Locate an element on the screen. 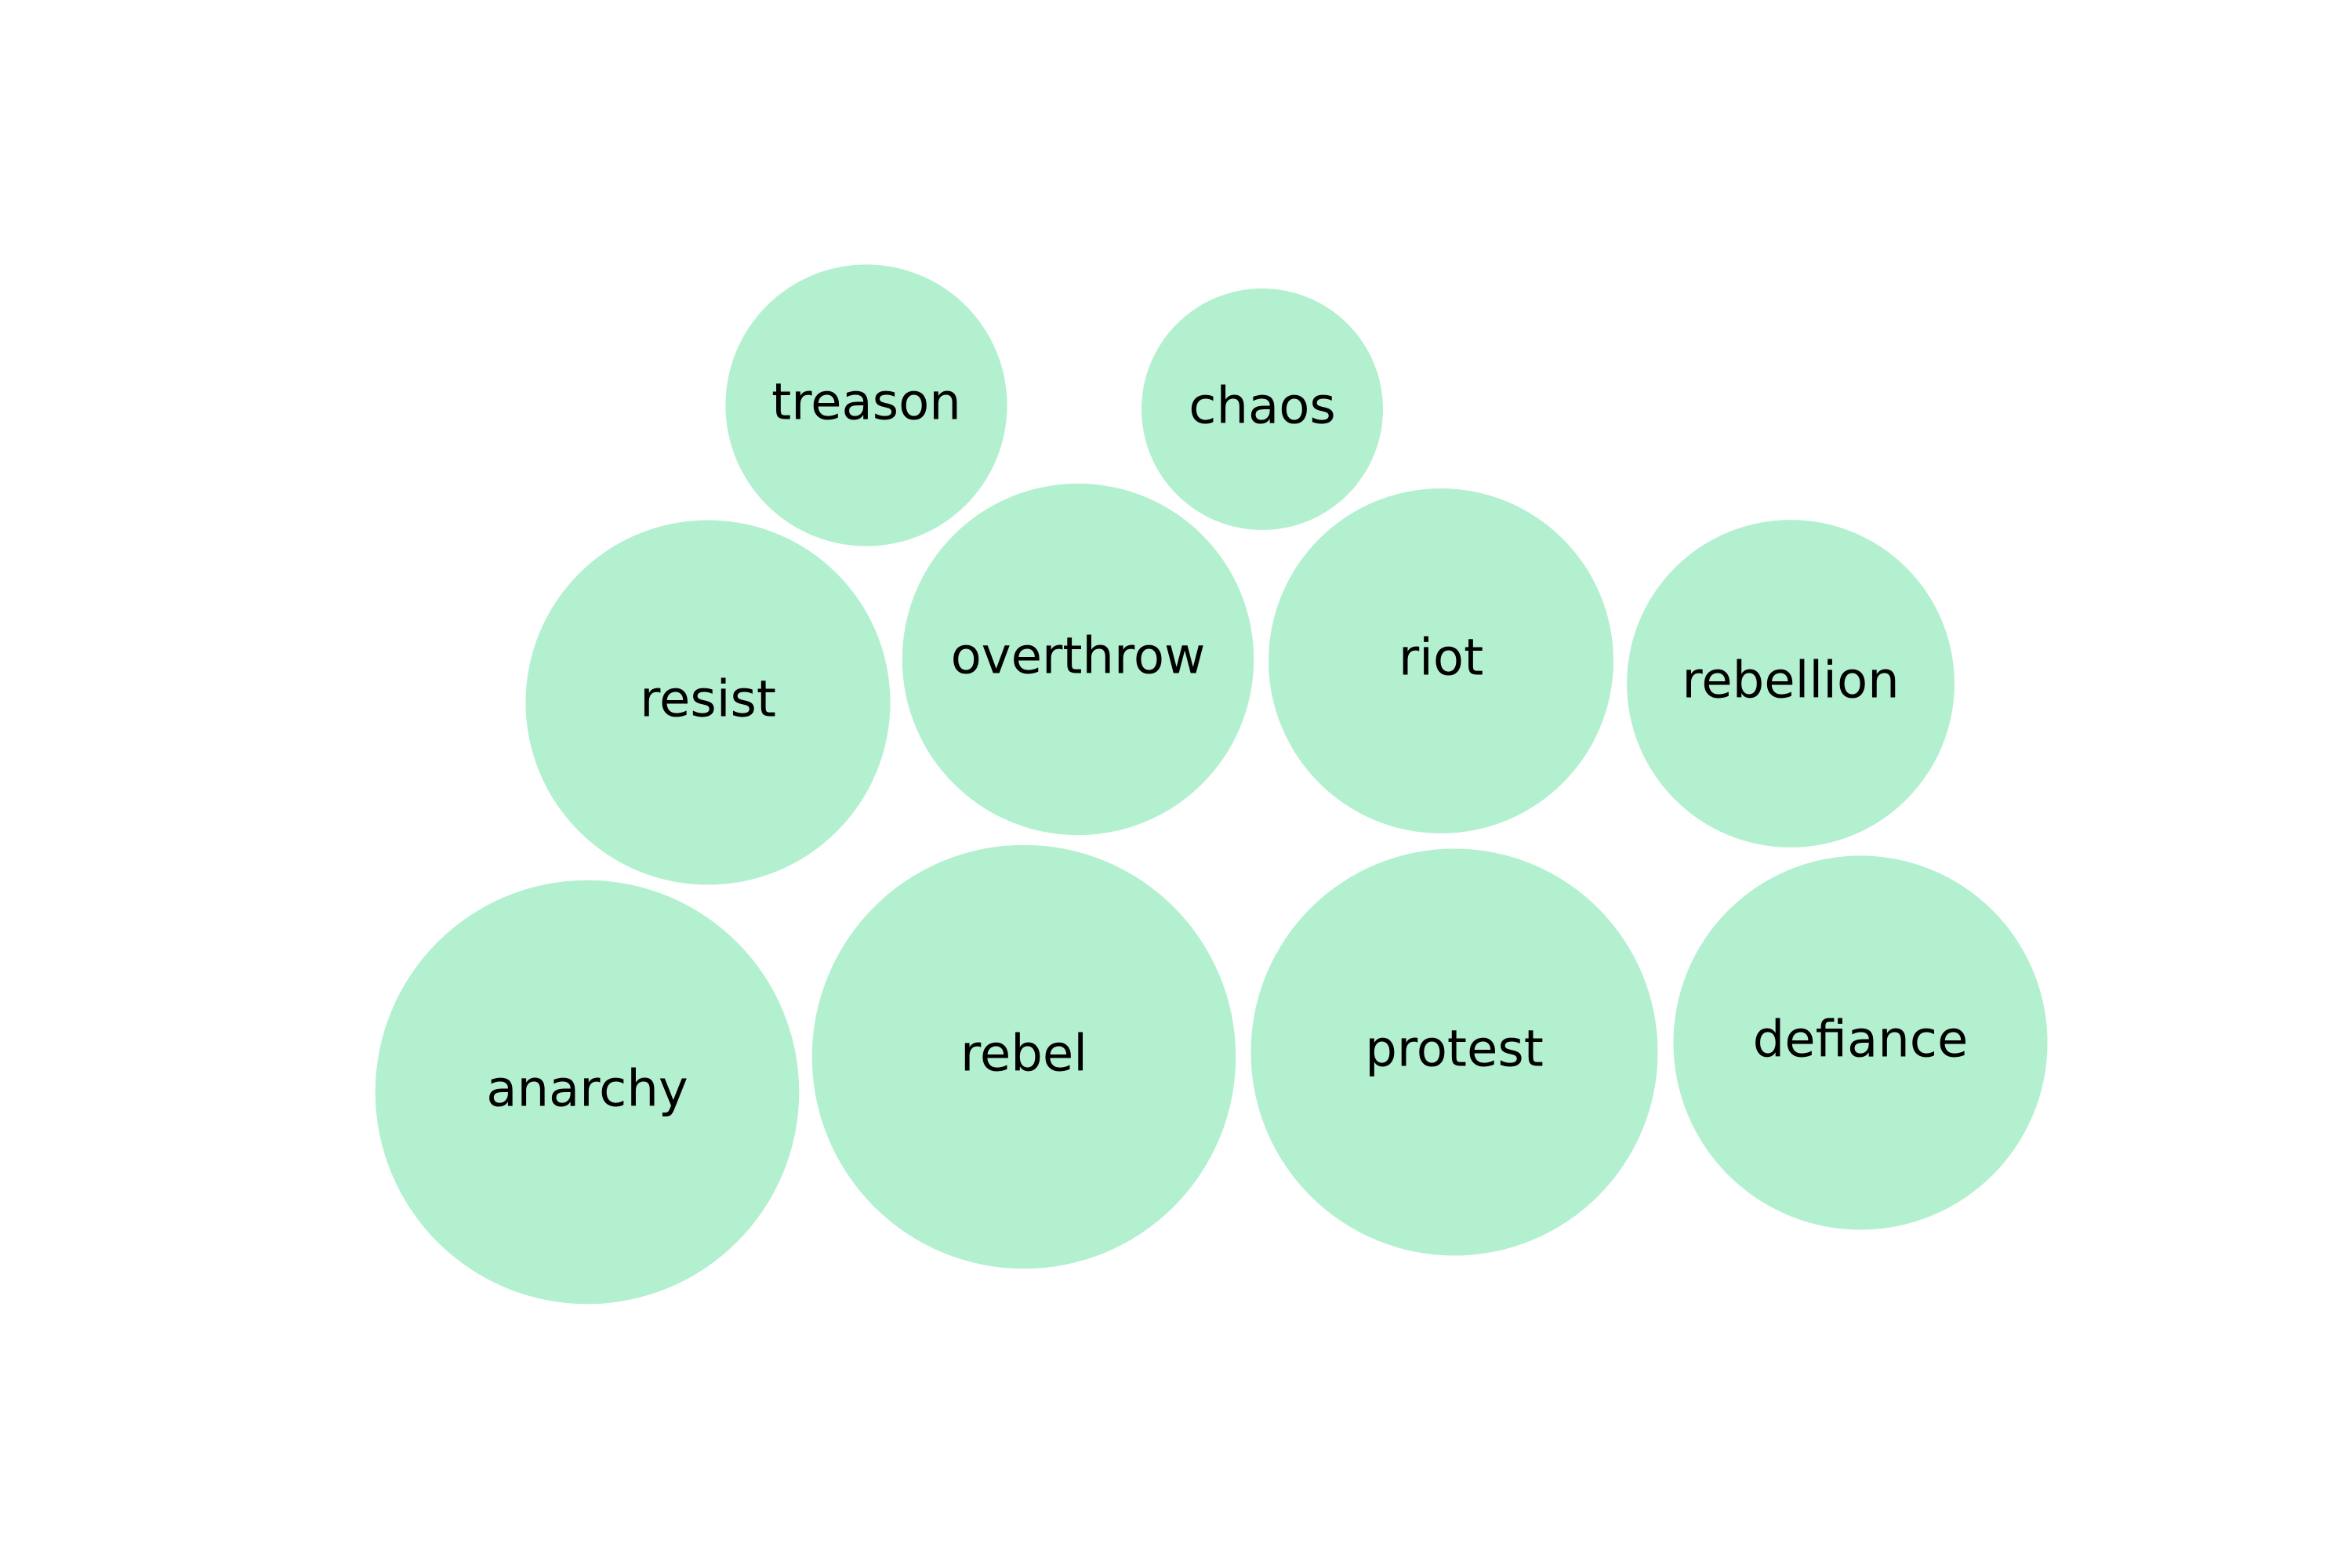 The image size is (2352, 1568). bubble-label-anarchy: anarchy is located at coordinates (587, 1090).